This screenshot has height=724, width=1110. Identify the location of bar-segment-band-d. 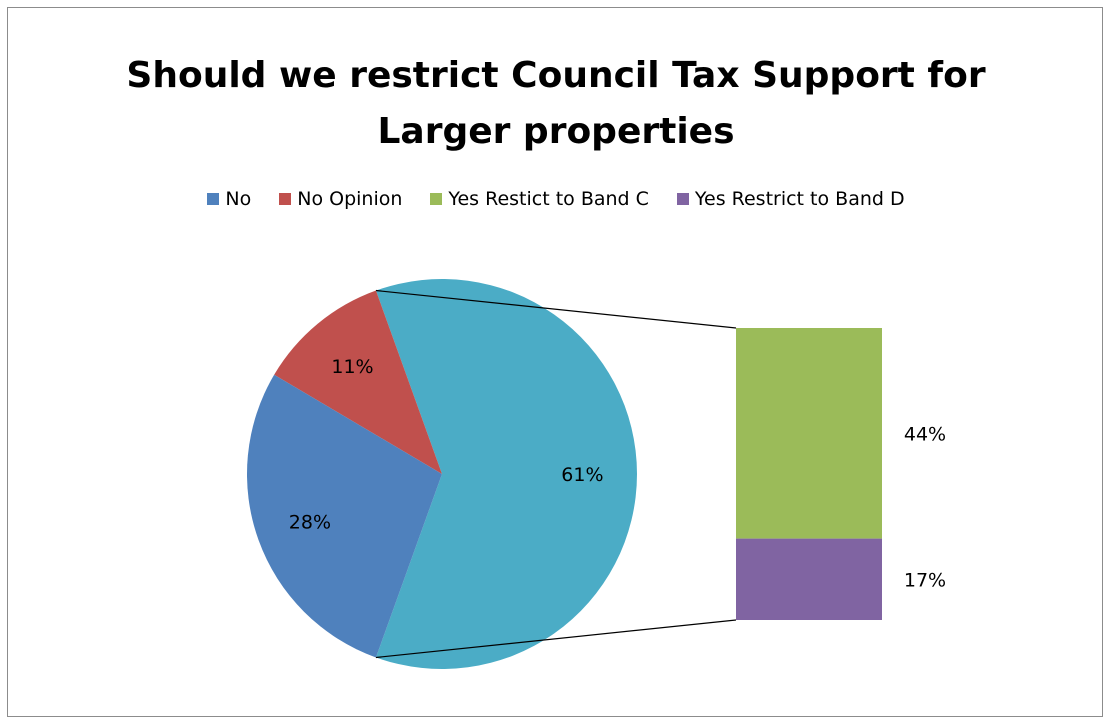
(809, 579).